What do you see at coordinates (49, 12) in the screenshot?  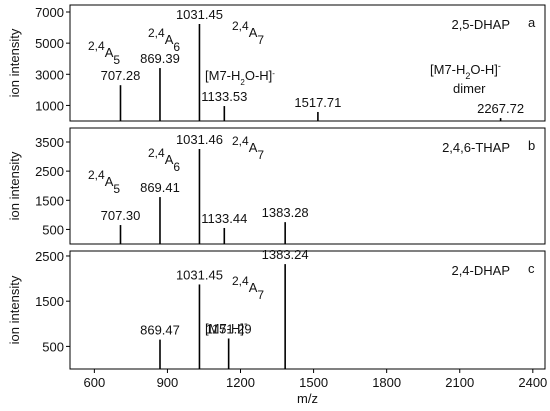 I see `y-tick-label: 7000` at bounding box center [49, 12].